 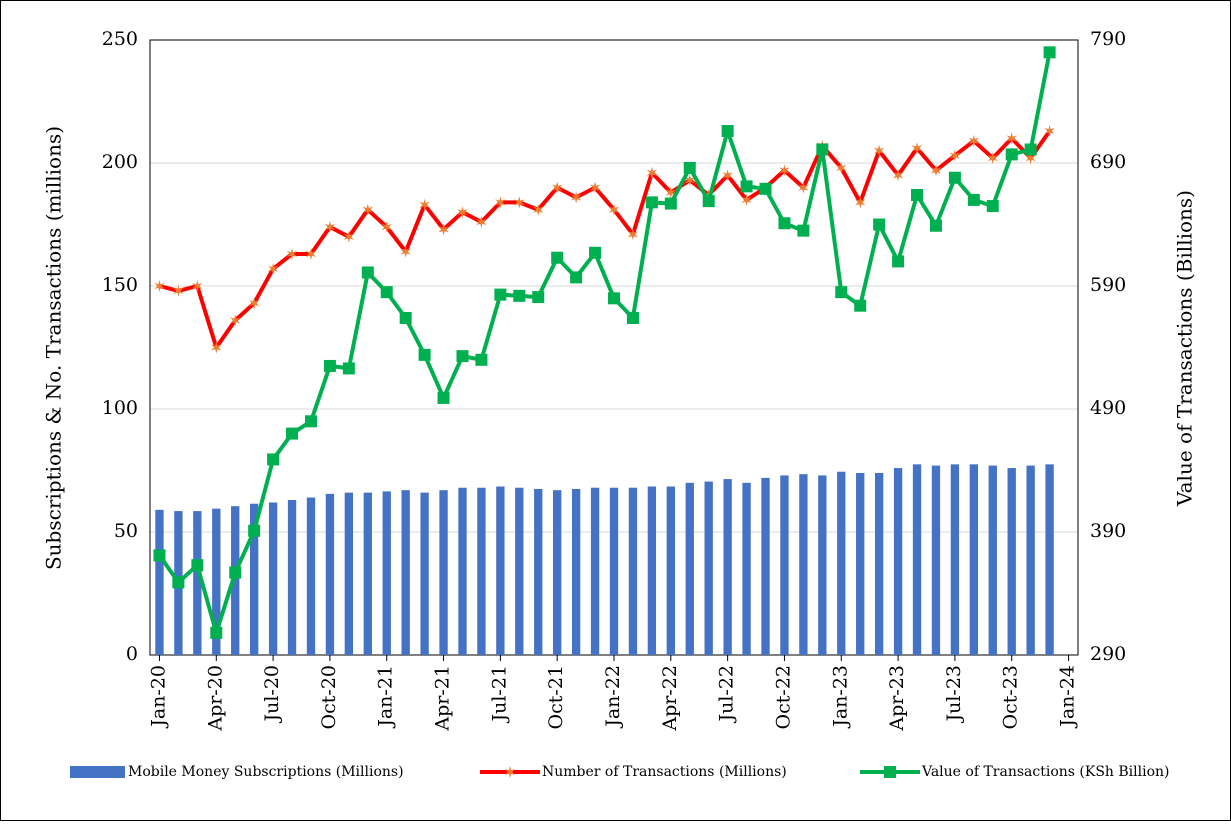 I want to click on x-tick-label: Oct-21, so click(x=556, y=697).